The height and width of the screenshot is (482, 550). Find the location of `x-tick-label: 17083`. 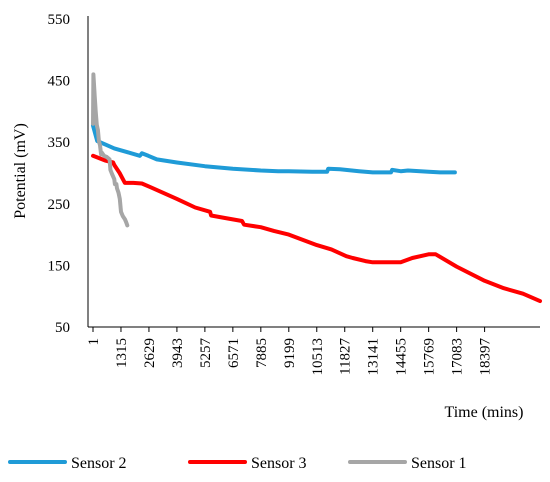

x-tick-label: 17083 is located at coordinates (458, 357).